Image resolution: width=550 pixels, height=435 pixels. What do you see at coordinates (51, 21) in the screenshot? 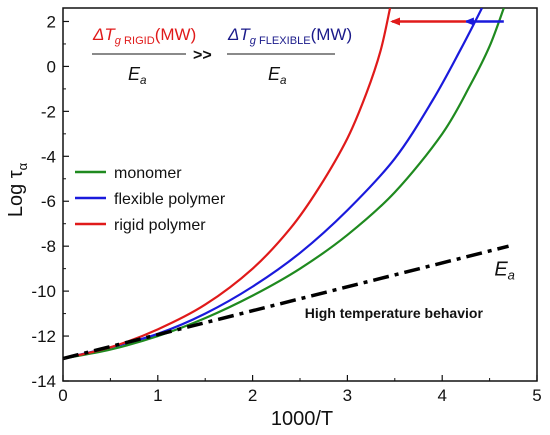
I see `y-tick-label: 2` at bounding box center [51, 21].